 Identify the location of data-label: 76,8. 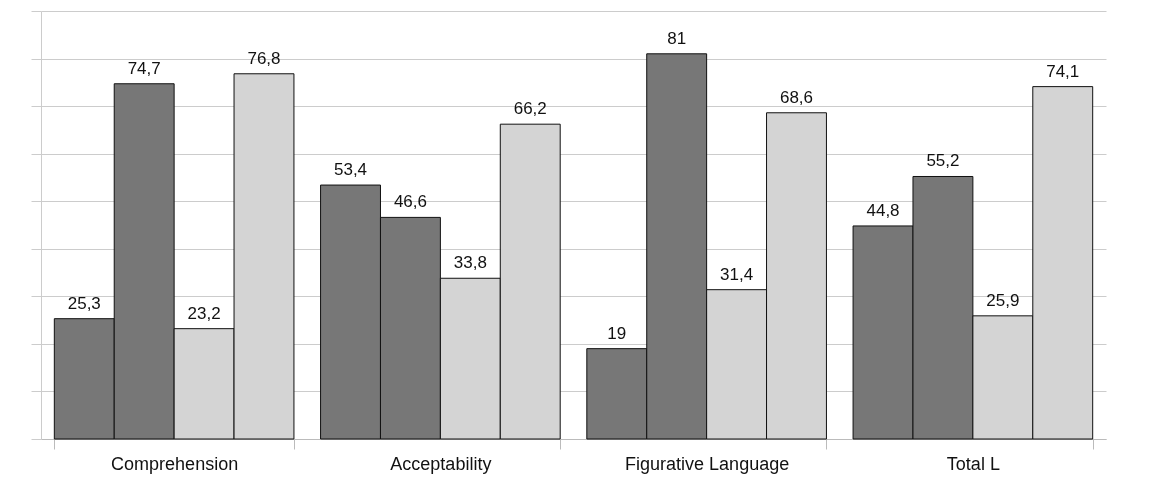
(264, 58).